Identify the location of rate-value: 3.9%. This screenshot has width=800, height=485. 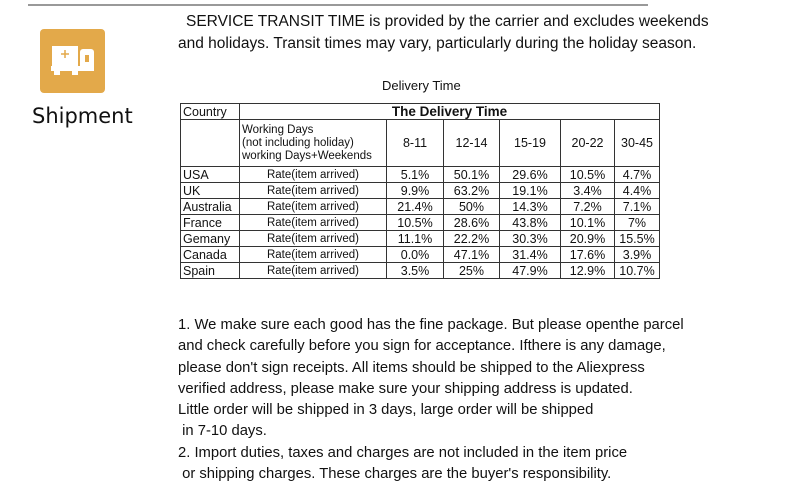
(637, 254).